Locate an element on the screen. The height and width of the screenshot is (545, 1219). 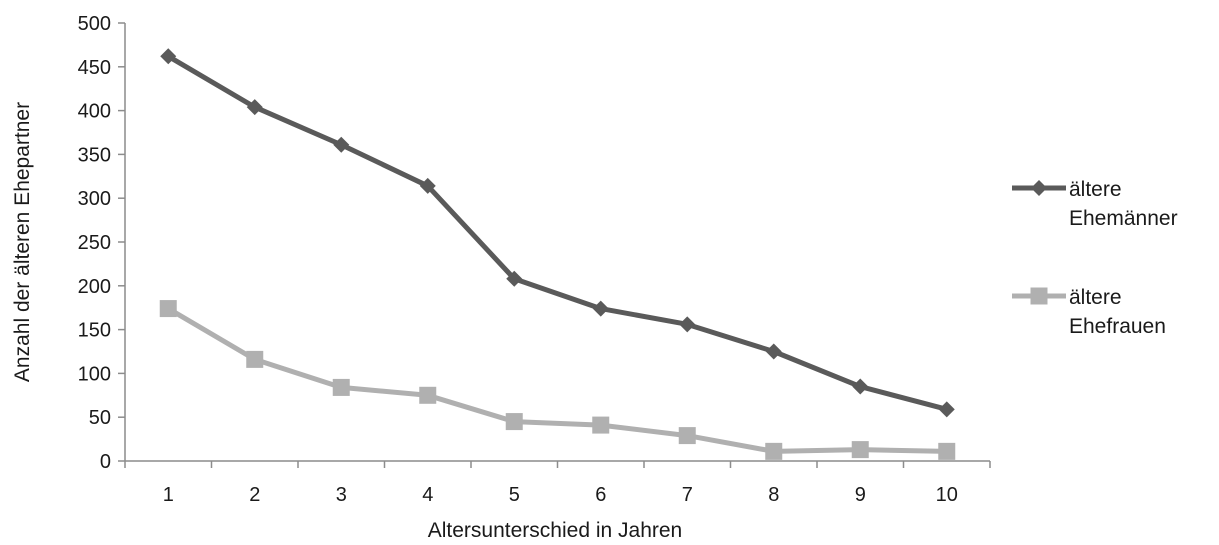
x-tick-label: 3 is located at coordinates (341, 495).